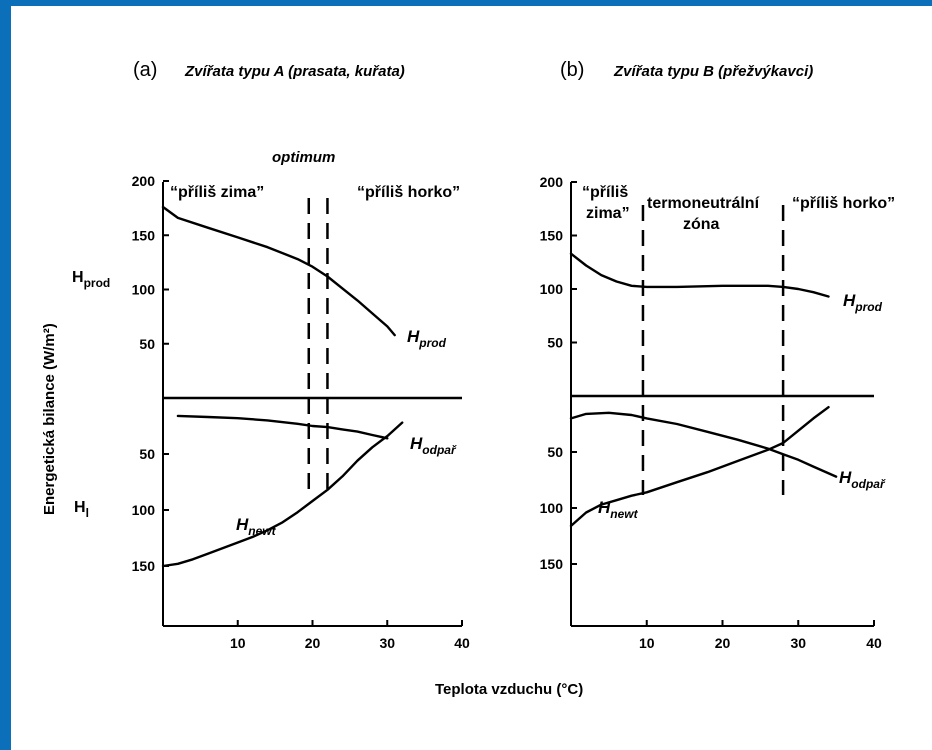  I want to click on frame-top-bar, so click(466, 3).